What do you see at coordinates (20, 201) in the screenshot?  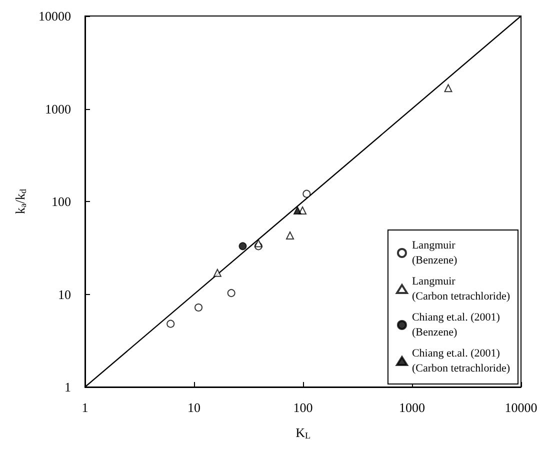 I see `y-axis-title: ka/kd` at bounding box center [20, 201].